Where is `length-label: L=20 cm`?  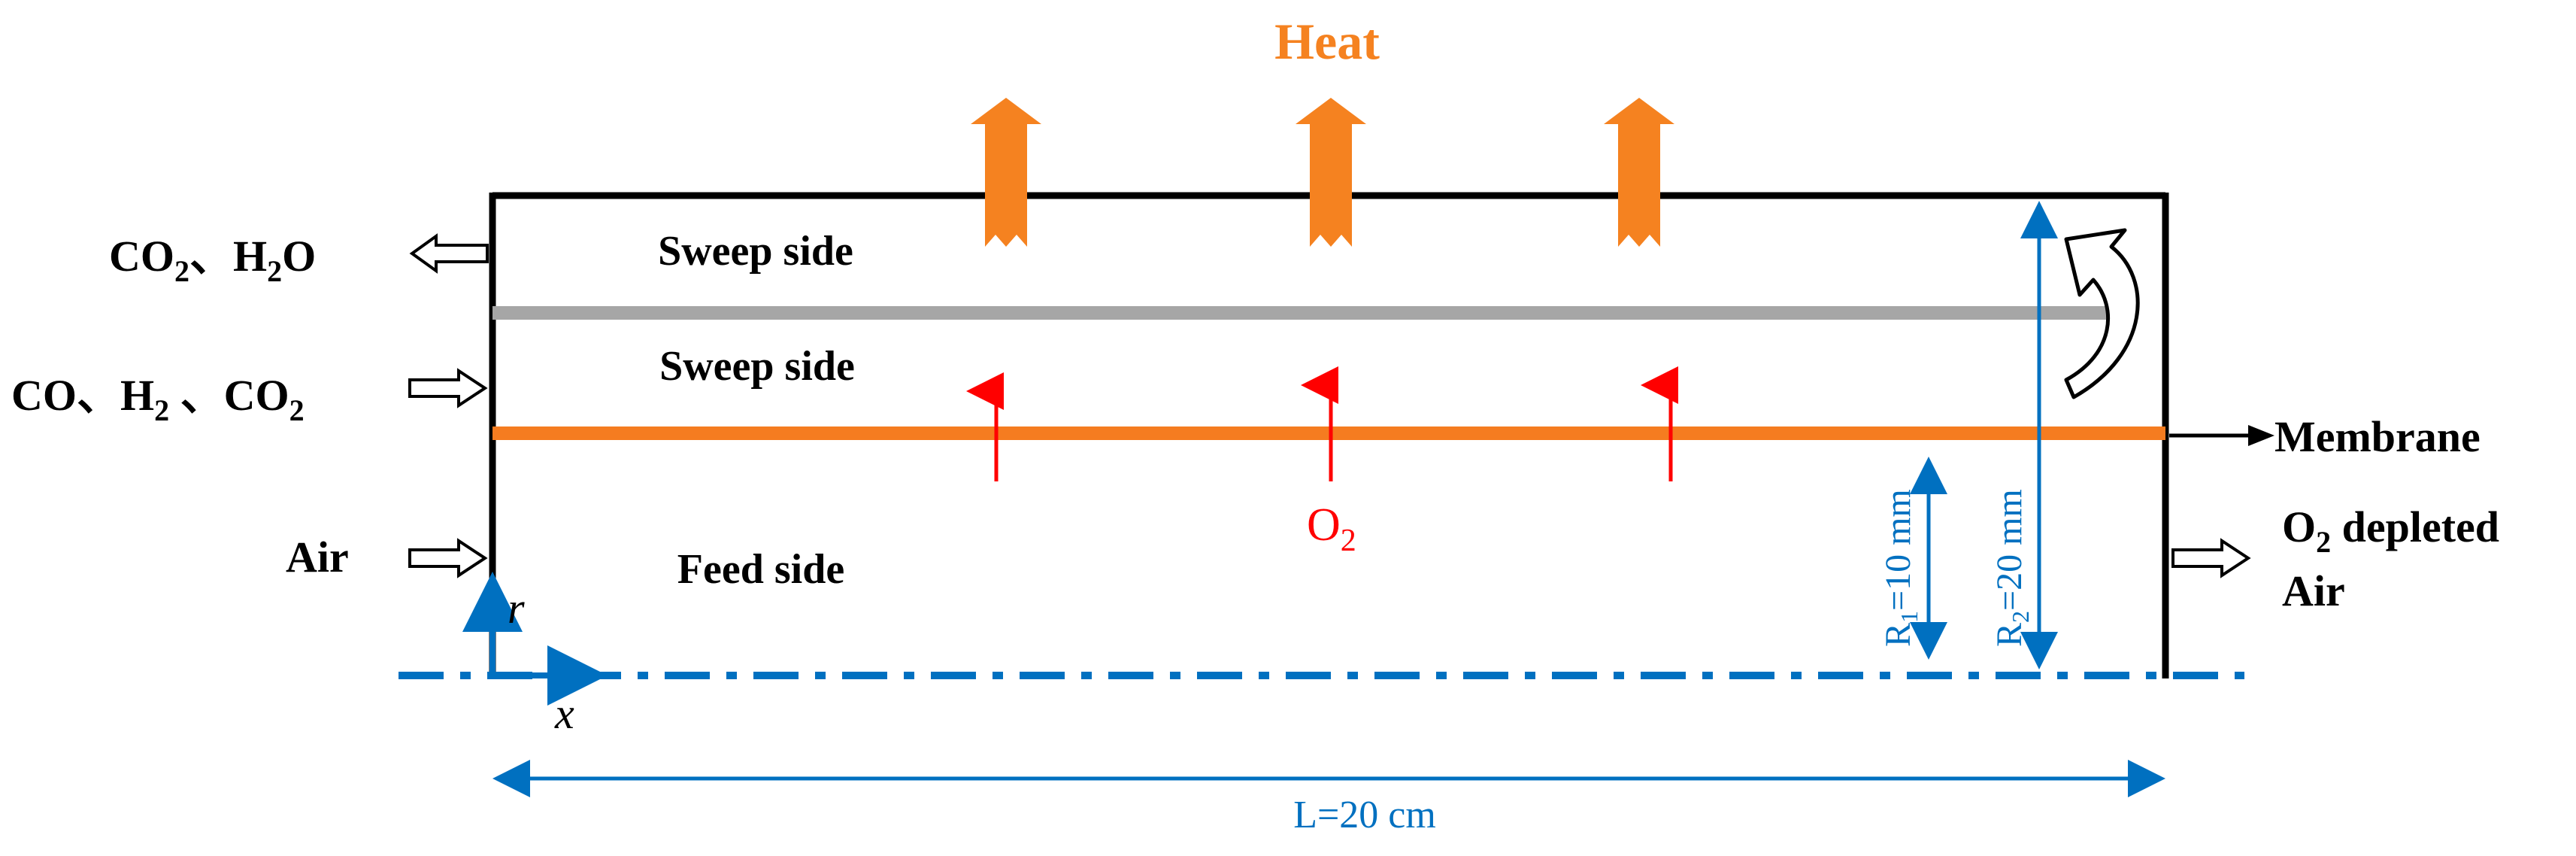 length-label: L=20 cm is located at coordinates (1364, 815).